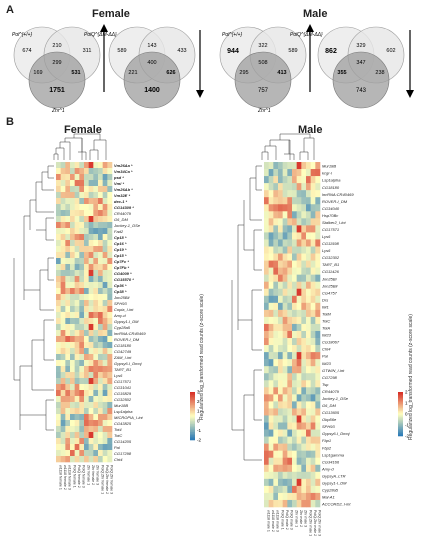  I want to click on gene-label: Jockey-1_DSe, so click(335, 398).